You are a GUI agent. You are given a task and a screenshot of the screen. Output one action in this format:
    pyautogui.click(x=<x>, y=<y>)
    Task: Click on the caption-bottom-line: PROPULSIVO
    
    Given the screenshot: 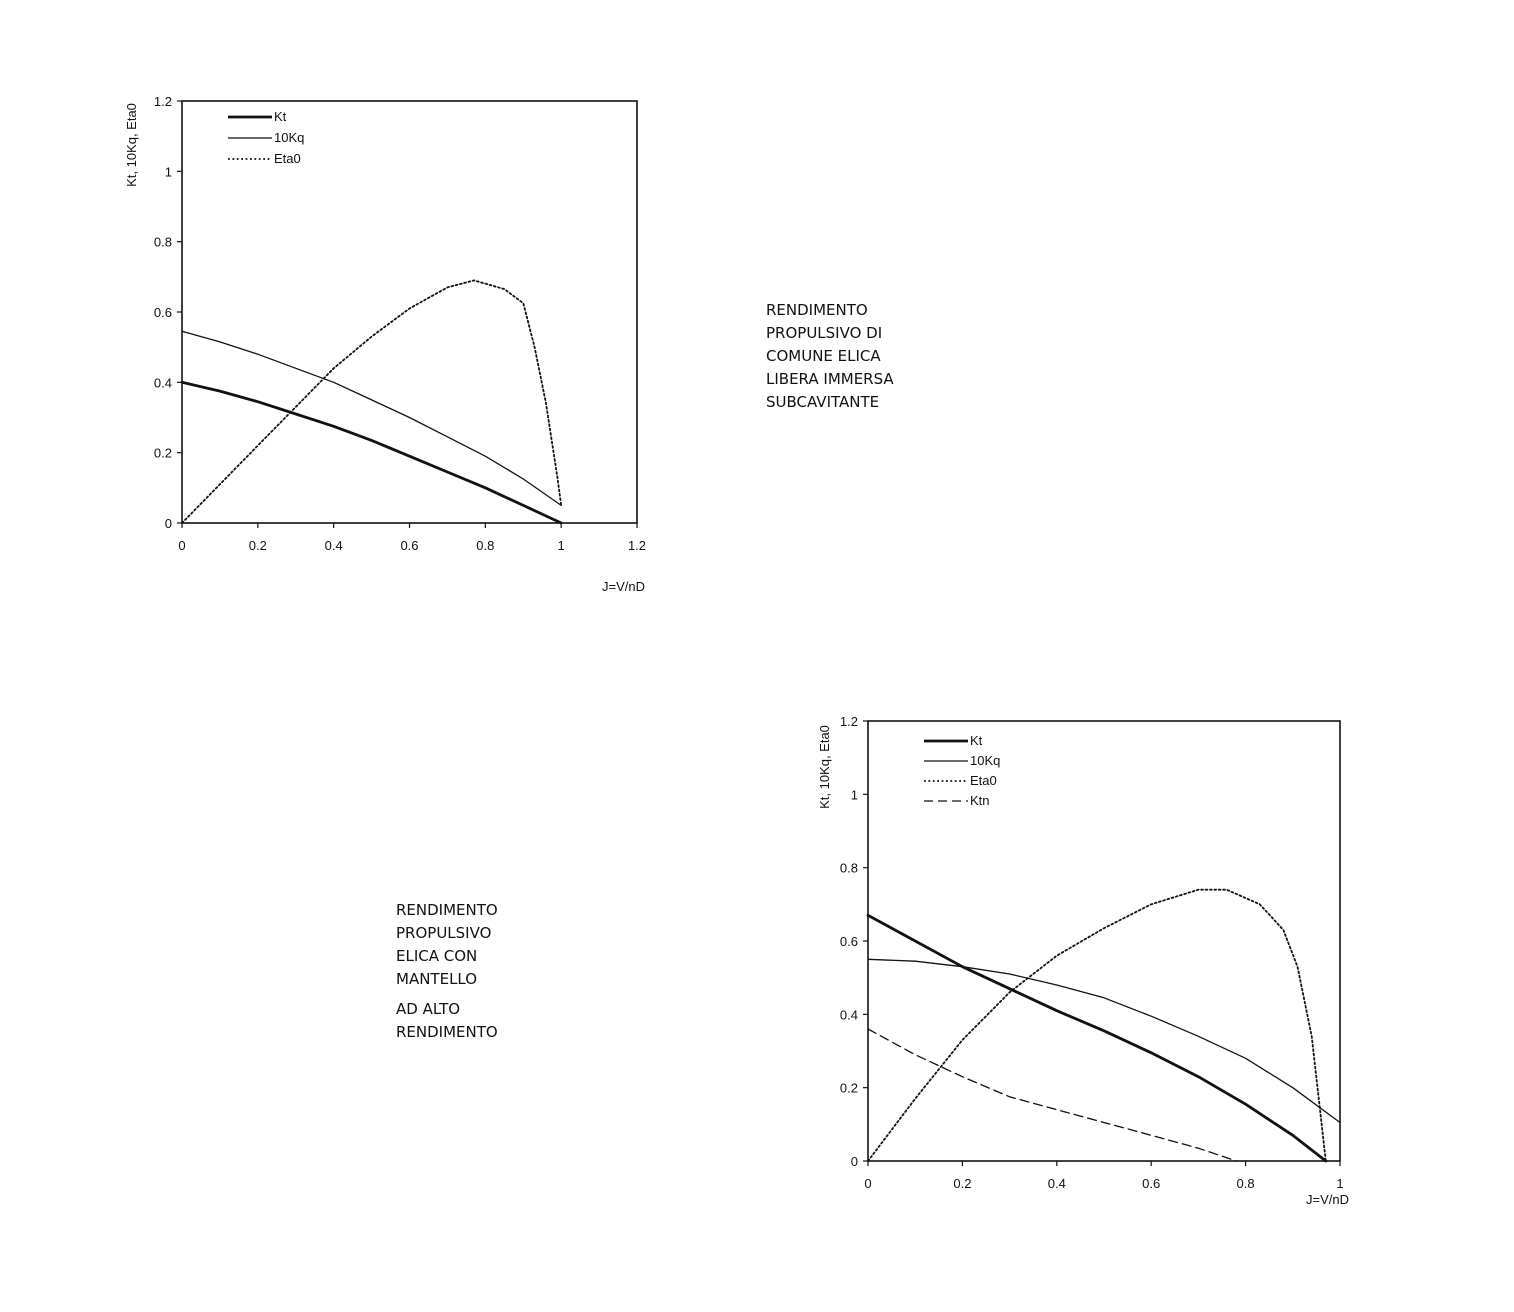 What is the action you would take?
    pyautogui.click(x=444, y=933)
    